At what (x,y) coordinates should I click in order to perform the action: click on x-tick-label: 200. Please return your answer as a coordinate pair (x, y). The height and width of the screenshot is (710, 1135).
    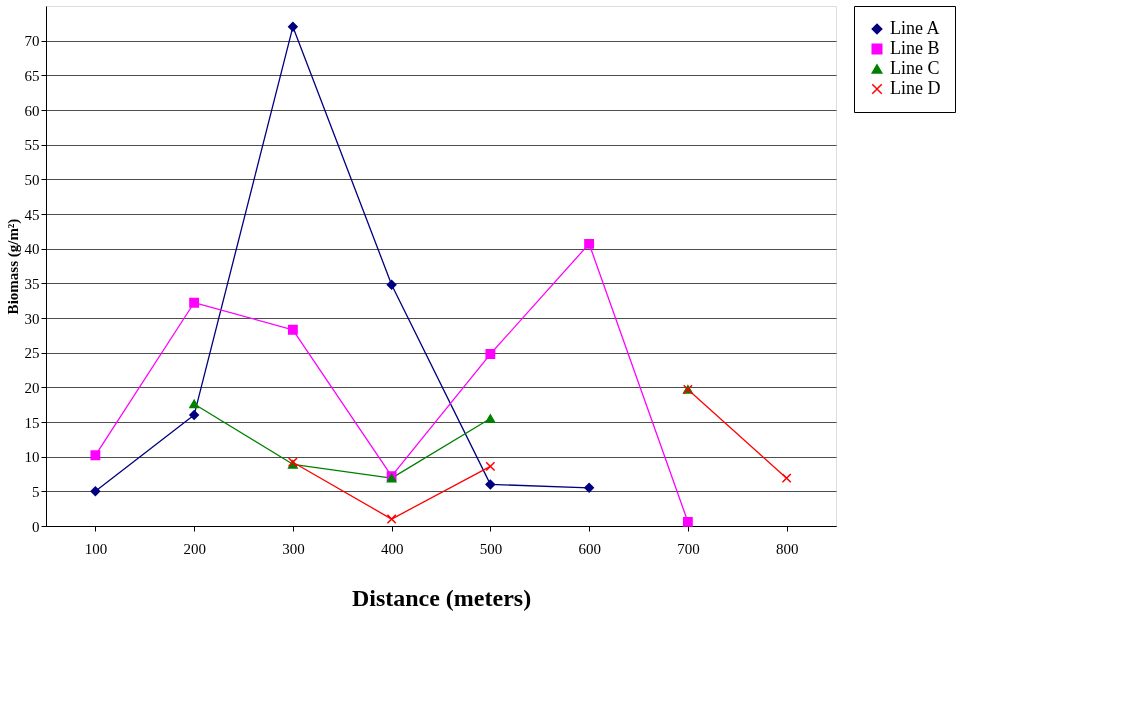
    Looking at the image, I should click on (194, 548).